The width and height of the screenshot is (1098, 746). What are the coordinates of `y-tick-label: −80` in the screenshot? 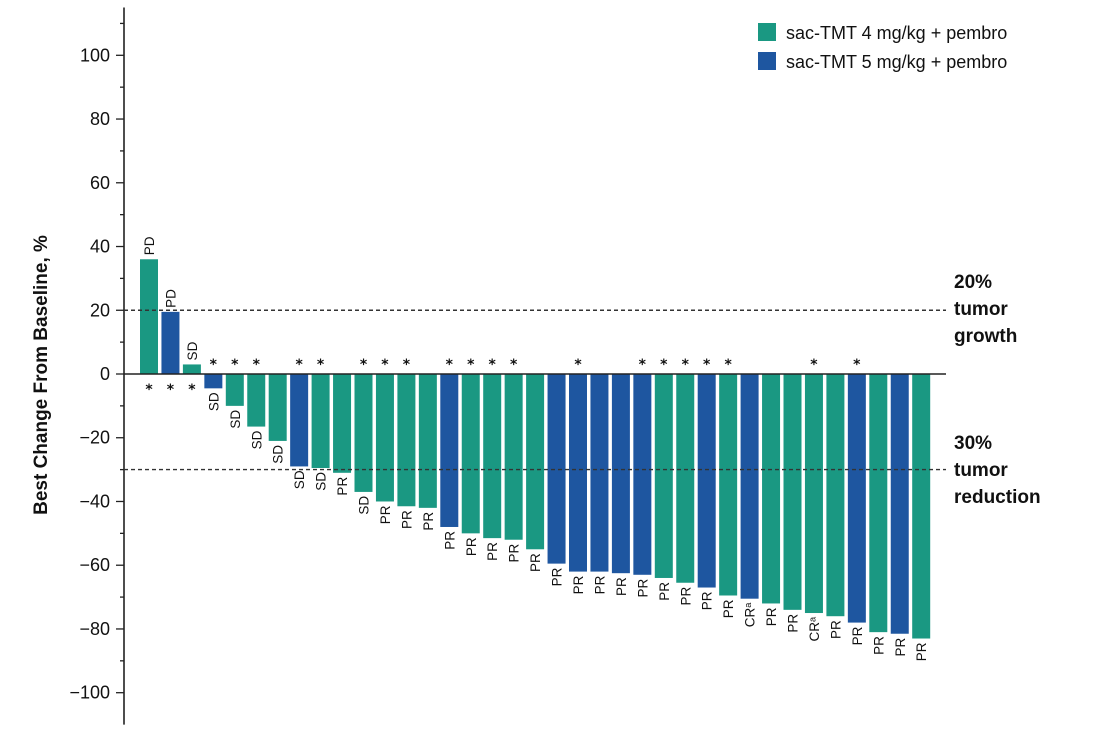 It's located at (94, 629).